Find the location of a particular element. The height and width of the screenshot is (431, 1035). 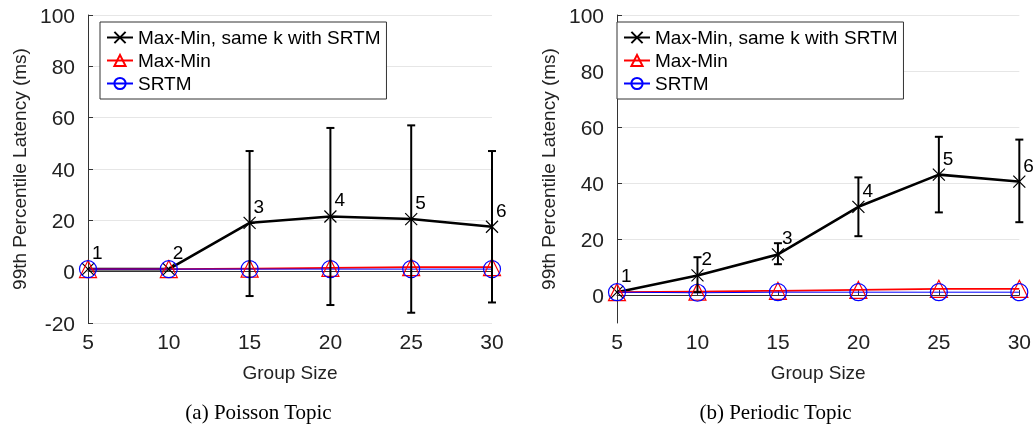

text: (b) Periodic Topic is located at coordinates (775, 411).